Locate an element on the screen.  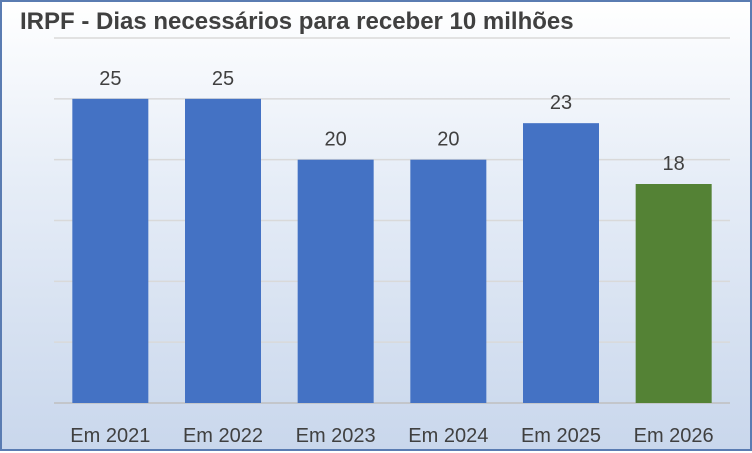
x-tick-label: Em 2021 is located at coordinates (110, 436).